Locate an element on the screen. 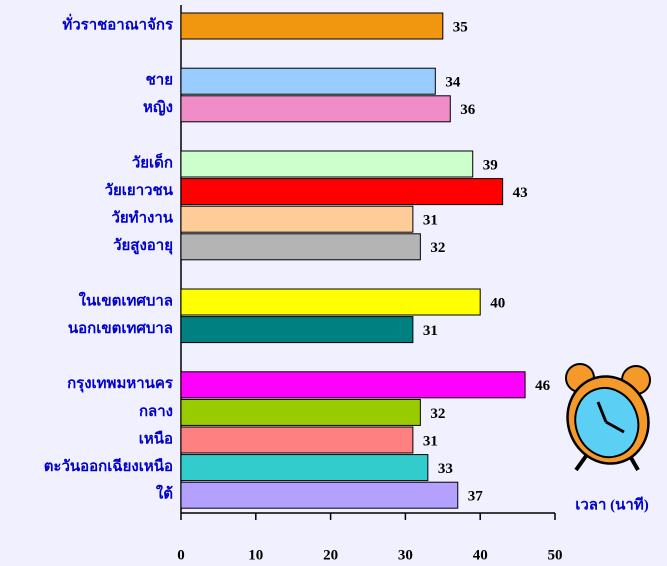 Image resolution: width=667 pixels, height=566 pixels. value-label: 46 is located at coordinates (543, 386).